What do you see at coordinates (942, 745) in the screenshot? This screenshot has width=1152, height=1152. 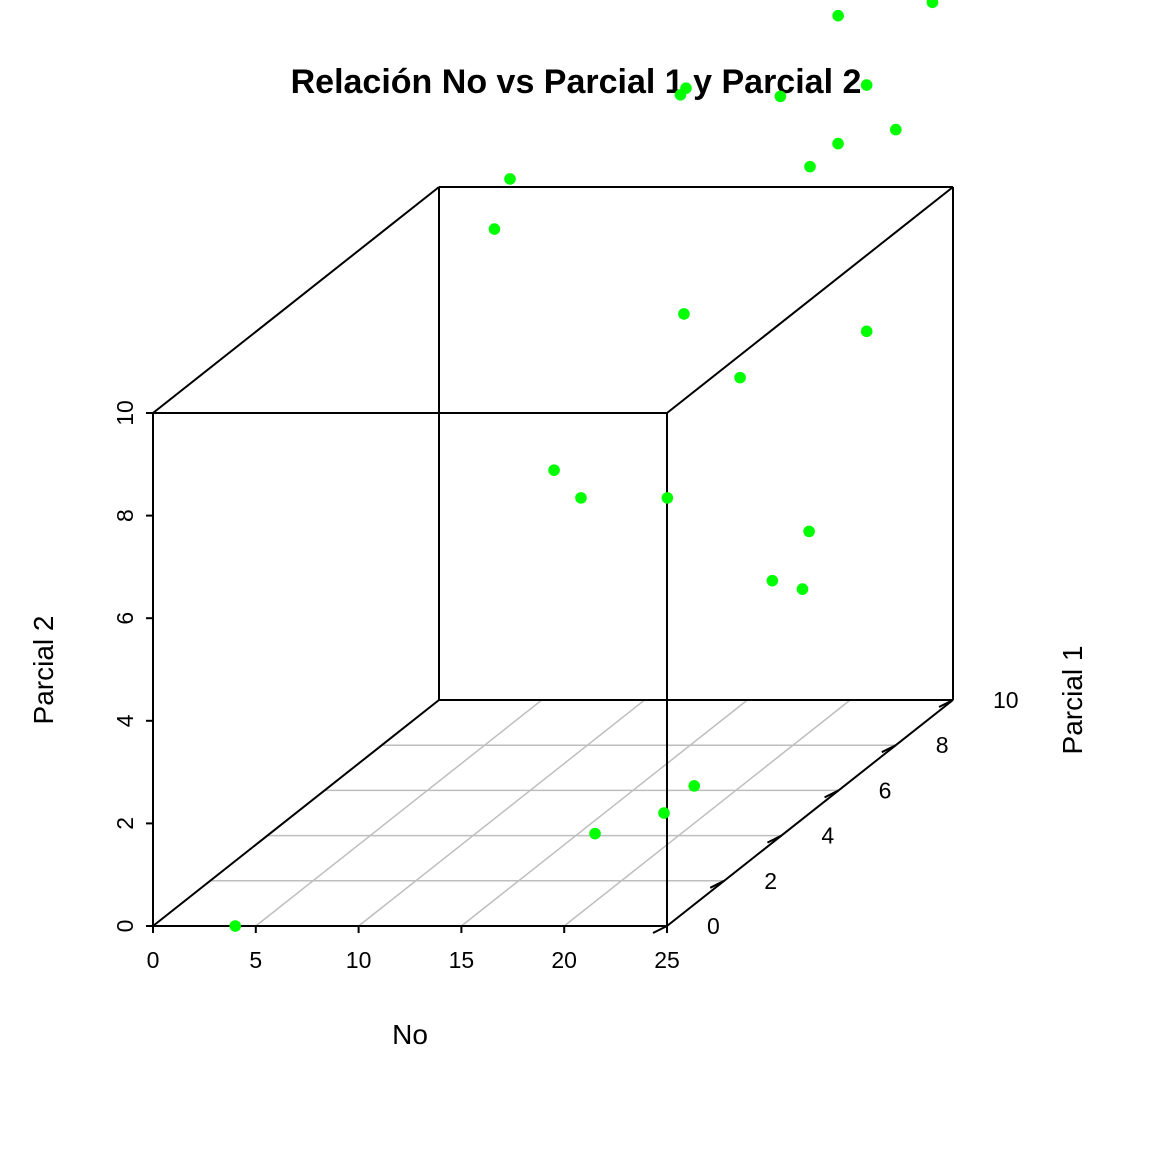 I see `y-tick-label: 8` at bounding box center [942, 745].